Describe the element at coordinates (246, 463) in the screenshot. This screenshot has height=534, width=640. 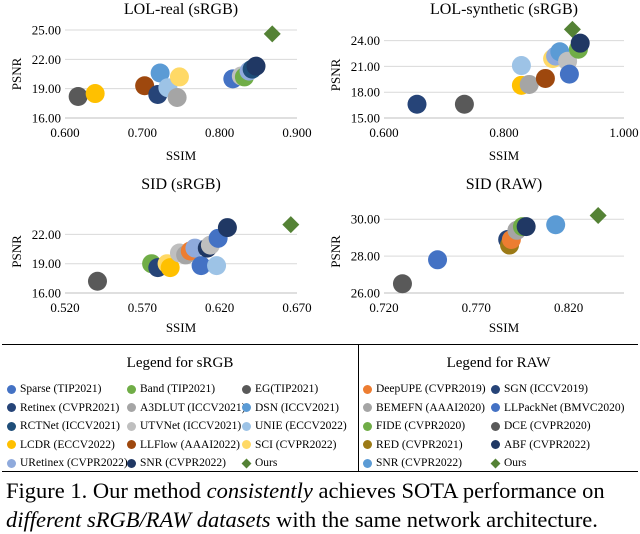
I see `diamond-marker-icon` at that location.